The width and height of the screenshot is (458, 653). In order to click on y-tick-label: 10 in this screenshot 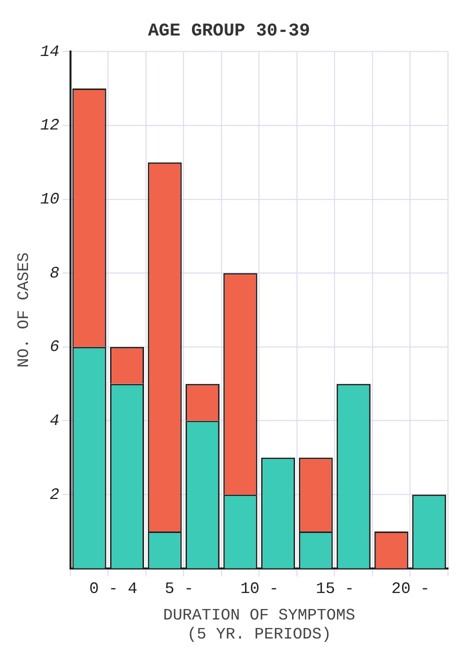, I will do `click(50, 199)`.